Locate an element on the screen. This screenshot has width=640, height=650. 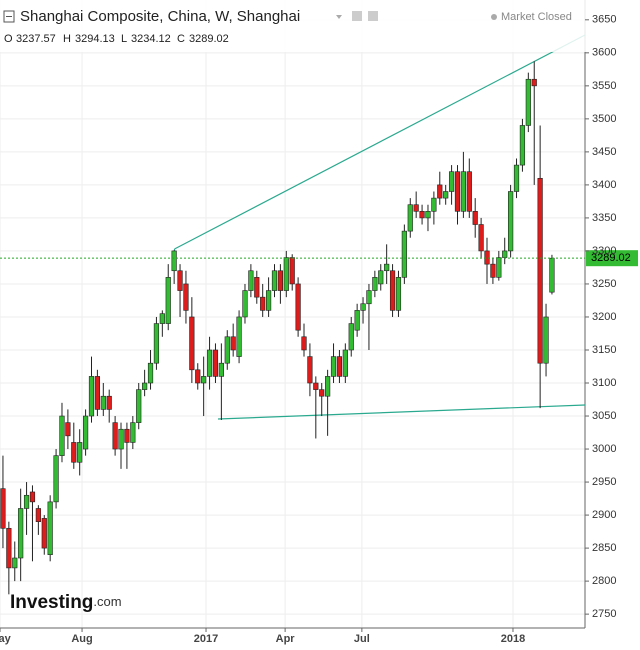
y-tick-label: 3600 is located at coordinates (604, 53).